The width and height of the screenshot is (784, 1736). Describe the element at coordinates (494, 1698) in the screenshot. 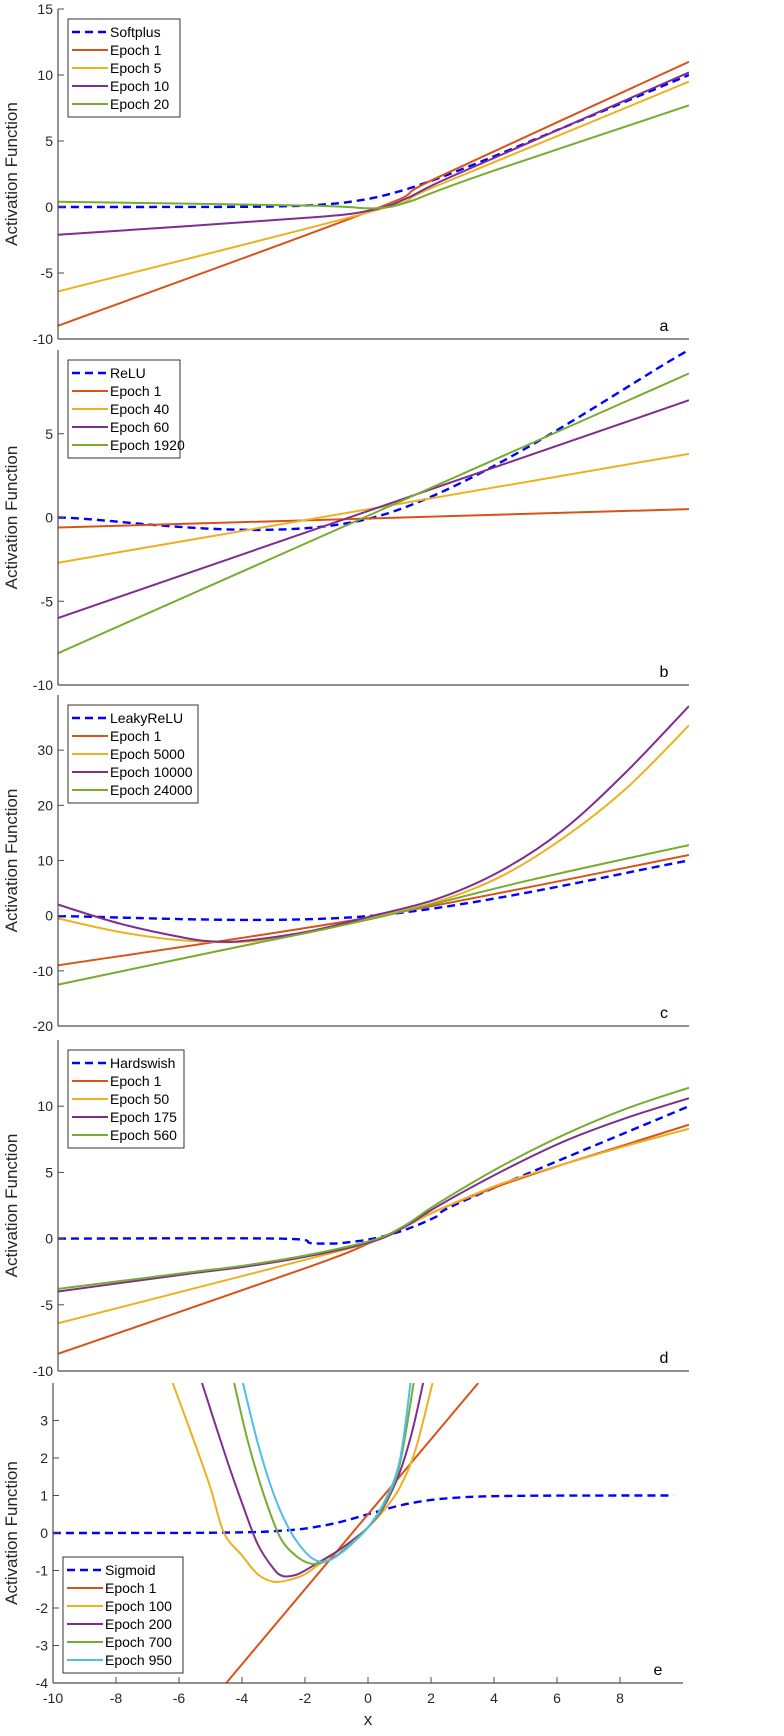

I see `x-tick-label: 4` at that location.